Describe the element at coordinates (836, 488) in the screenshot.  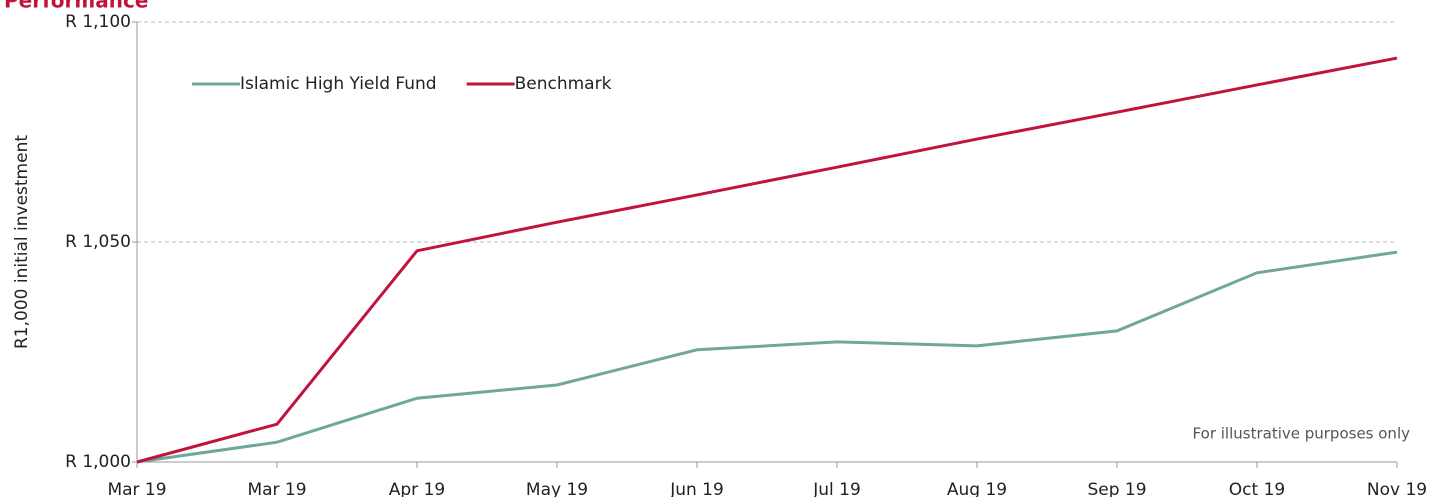
I see `x-tick-label: Jul 19` at that location.